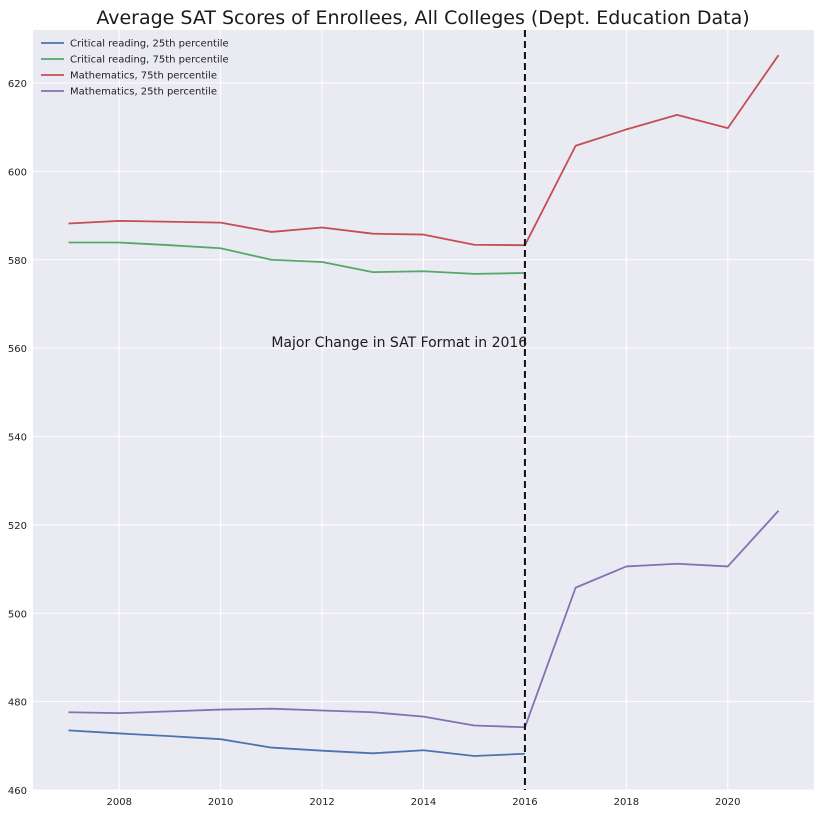 Image resolution: width=821 pixels, height=814 pixels. I want to click on legend-label: Mathematics, 25th percentile, so click(143, 92).